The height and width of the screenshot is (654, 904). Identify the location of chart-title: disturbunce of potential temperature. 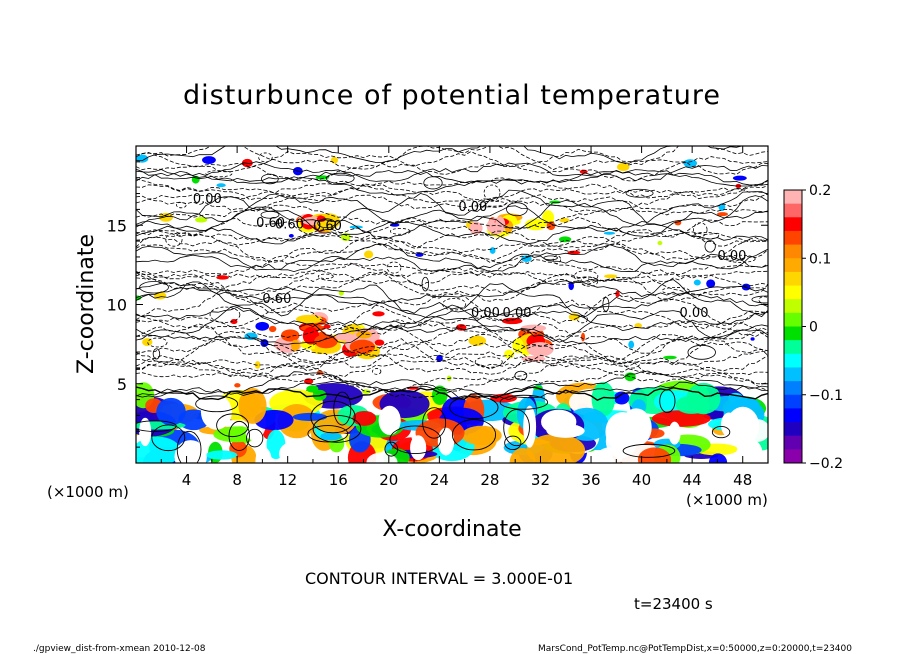
(452, 95).